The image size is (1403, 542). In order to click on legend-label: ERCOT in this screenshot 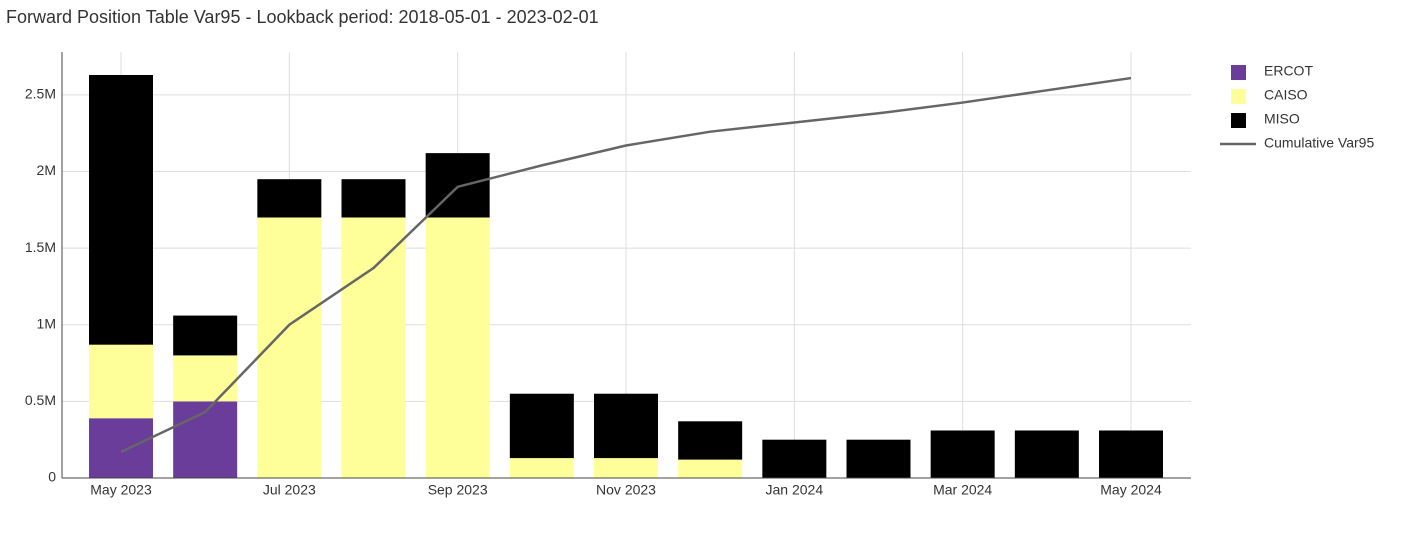, I will do `click(1288, 71)`.